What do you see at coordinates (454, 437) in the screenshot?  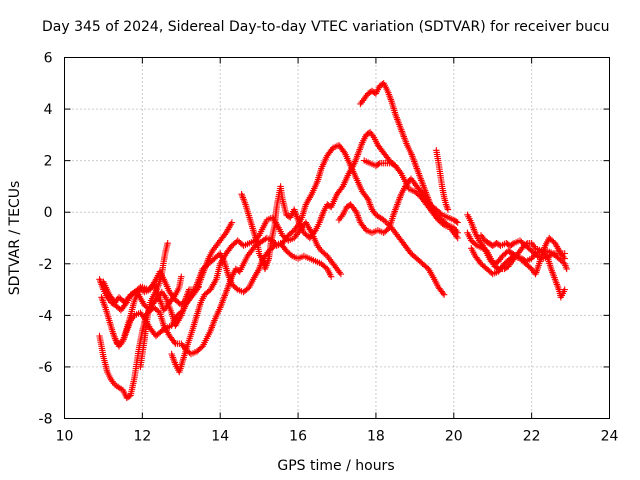 I see `x-tick-label: 20` at bounding box center [454, 437].